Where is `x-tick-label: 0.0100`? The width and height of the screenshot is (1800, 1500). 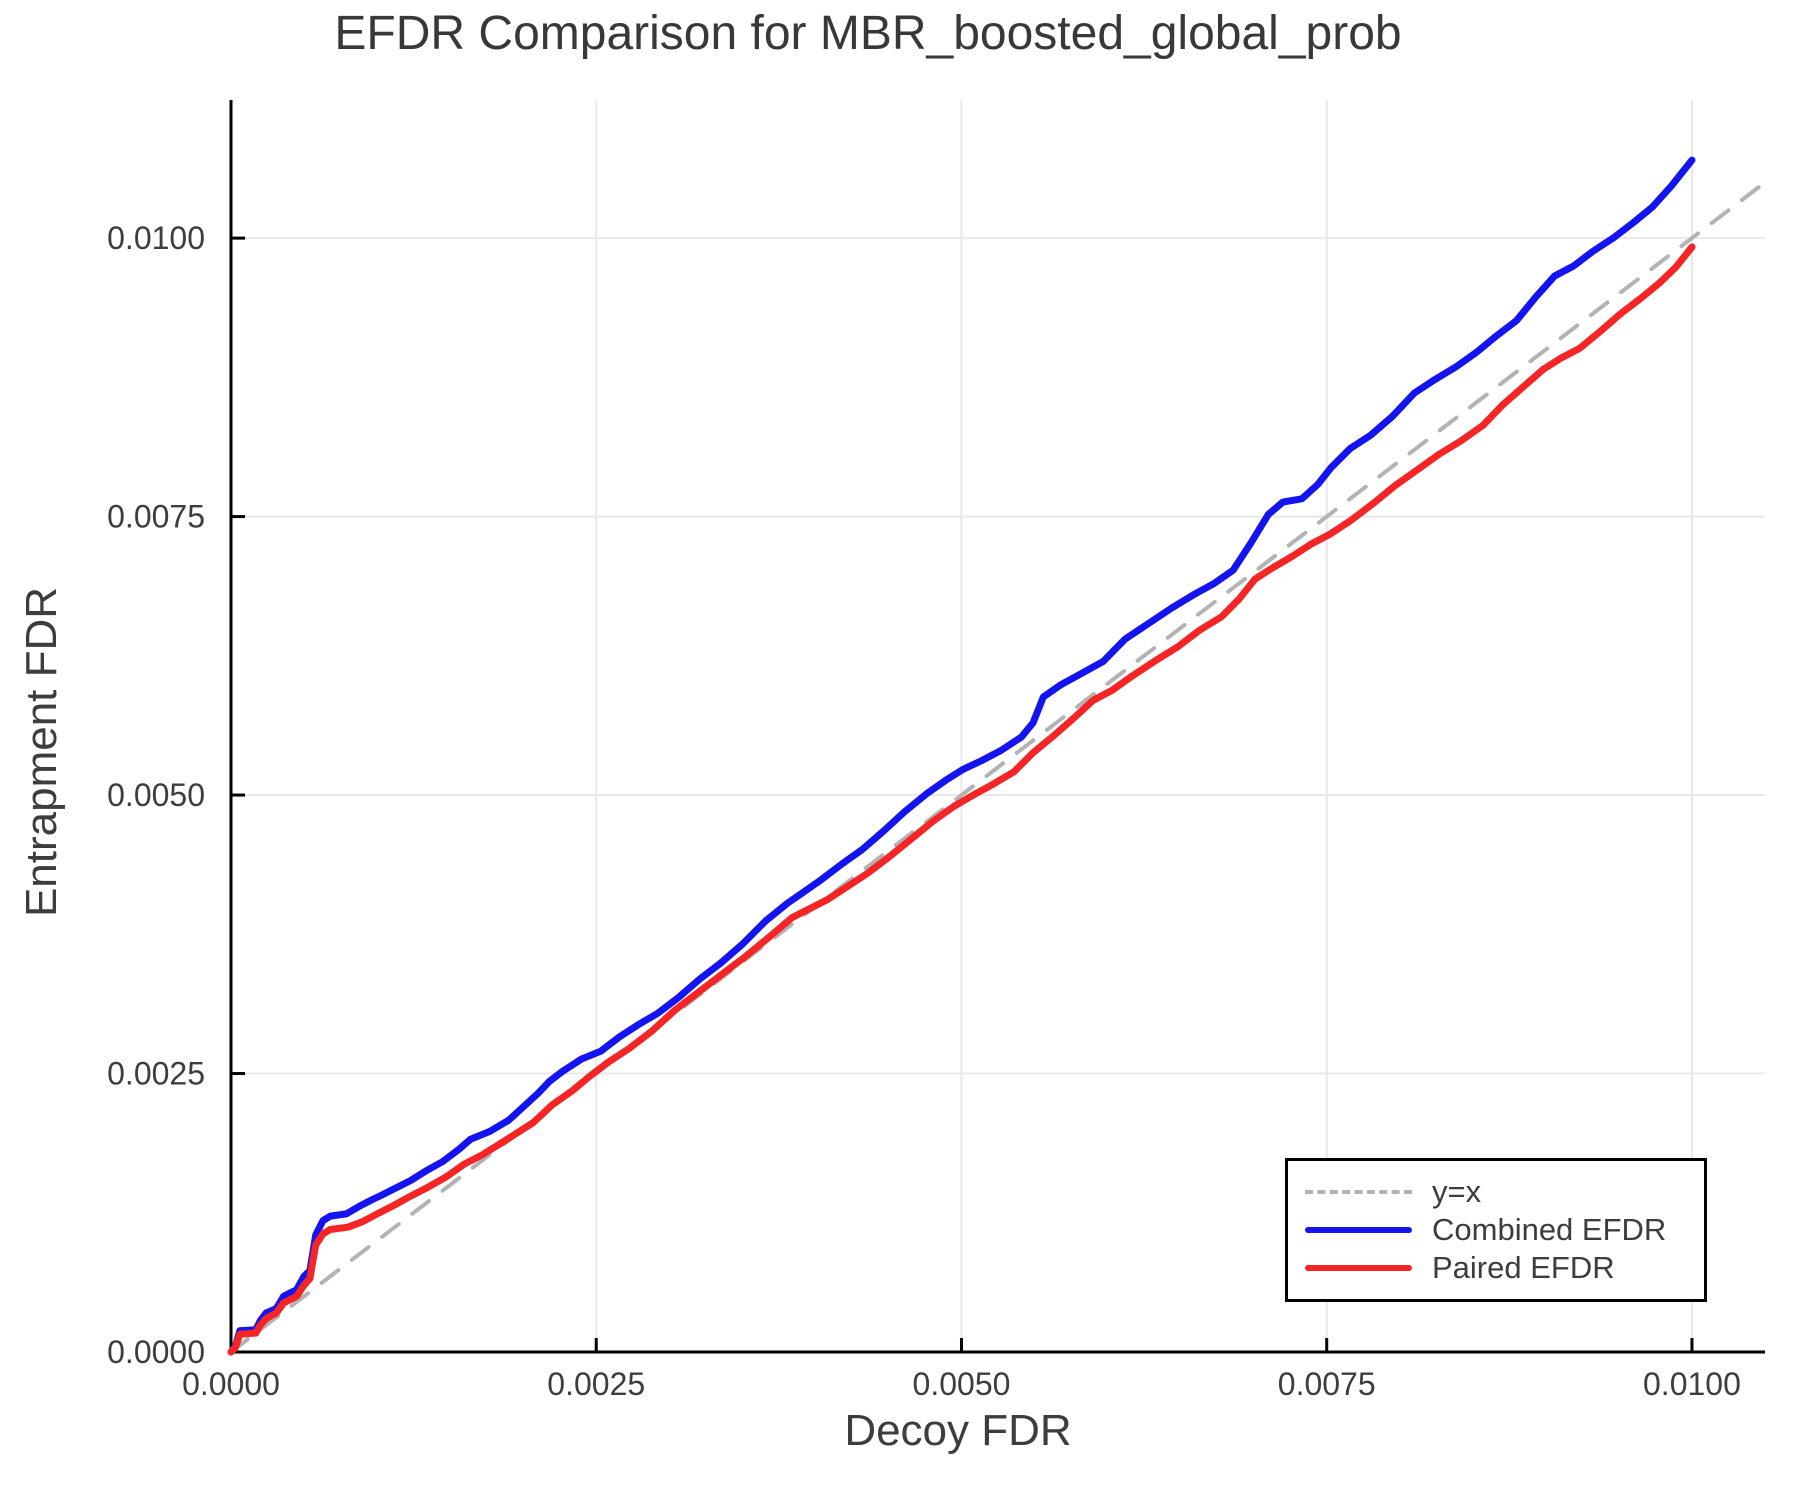
x-tick-label: 0.0100 is located at coordinates (1692, 1384).